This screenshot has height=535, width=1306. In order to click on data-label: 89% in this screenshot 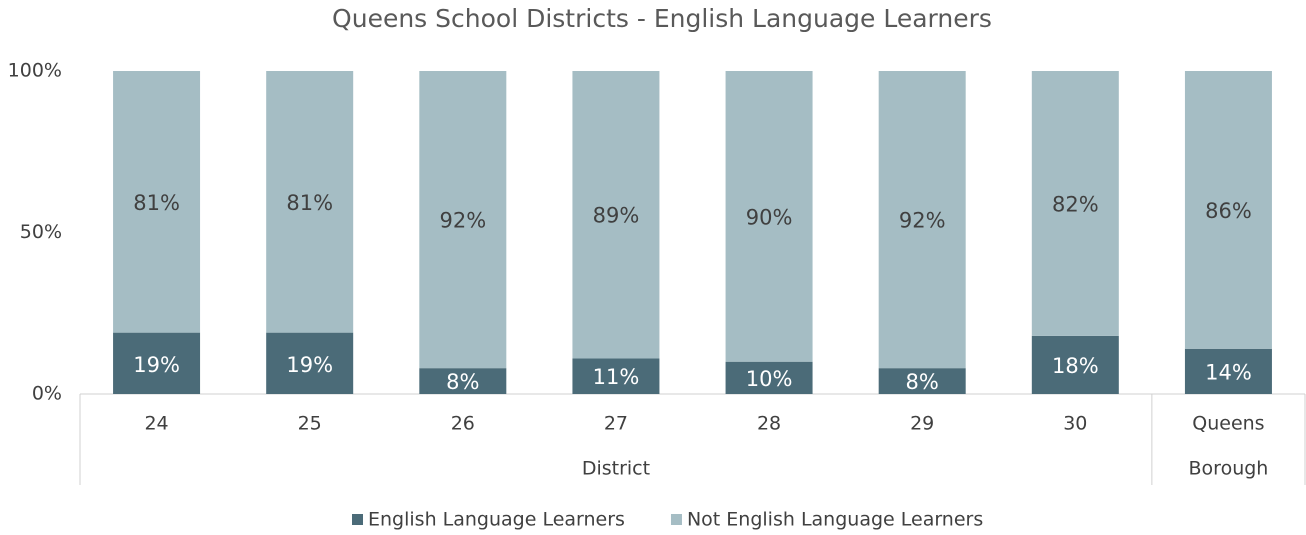, I will do `click(616, 216)`.